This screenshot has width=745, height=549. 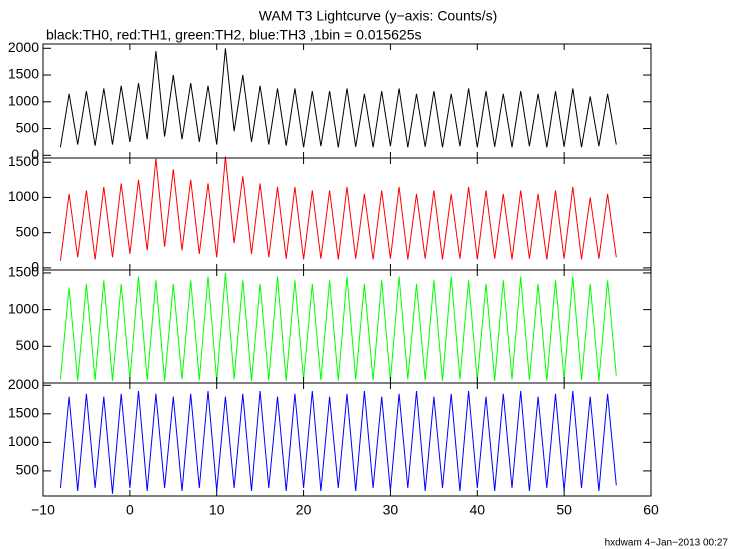 What do you see at coordinates (304, 510) in the screenshot?
I see `x-tick-label: 20` at bounding box center [304, 510].